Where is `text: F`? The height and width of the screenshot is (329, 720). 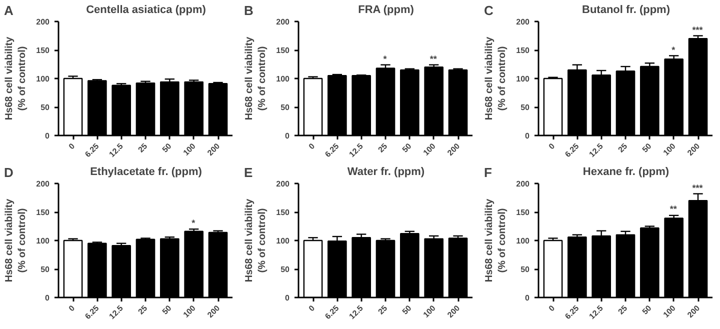 text: F is located at coordinates (488, 173).